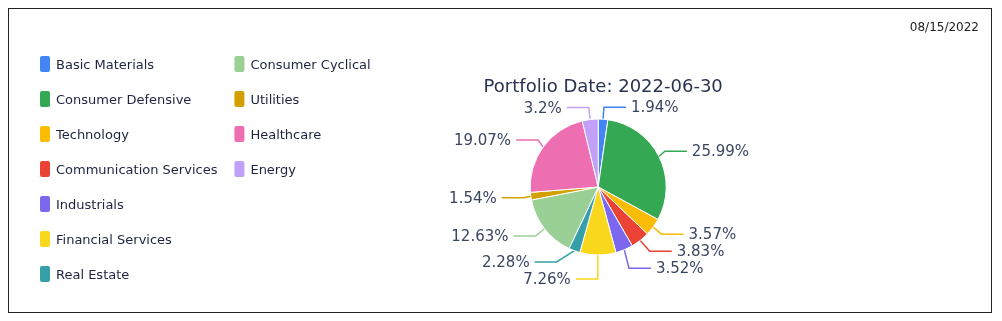 This screenshot has height=321, width=1002. I want to click on text: Portfolio Date: 2022-06-30, so click(603, 85).